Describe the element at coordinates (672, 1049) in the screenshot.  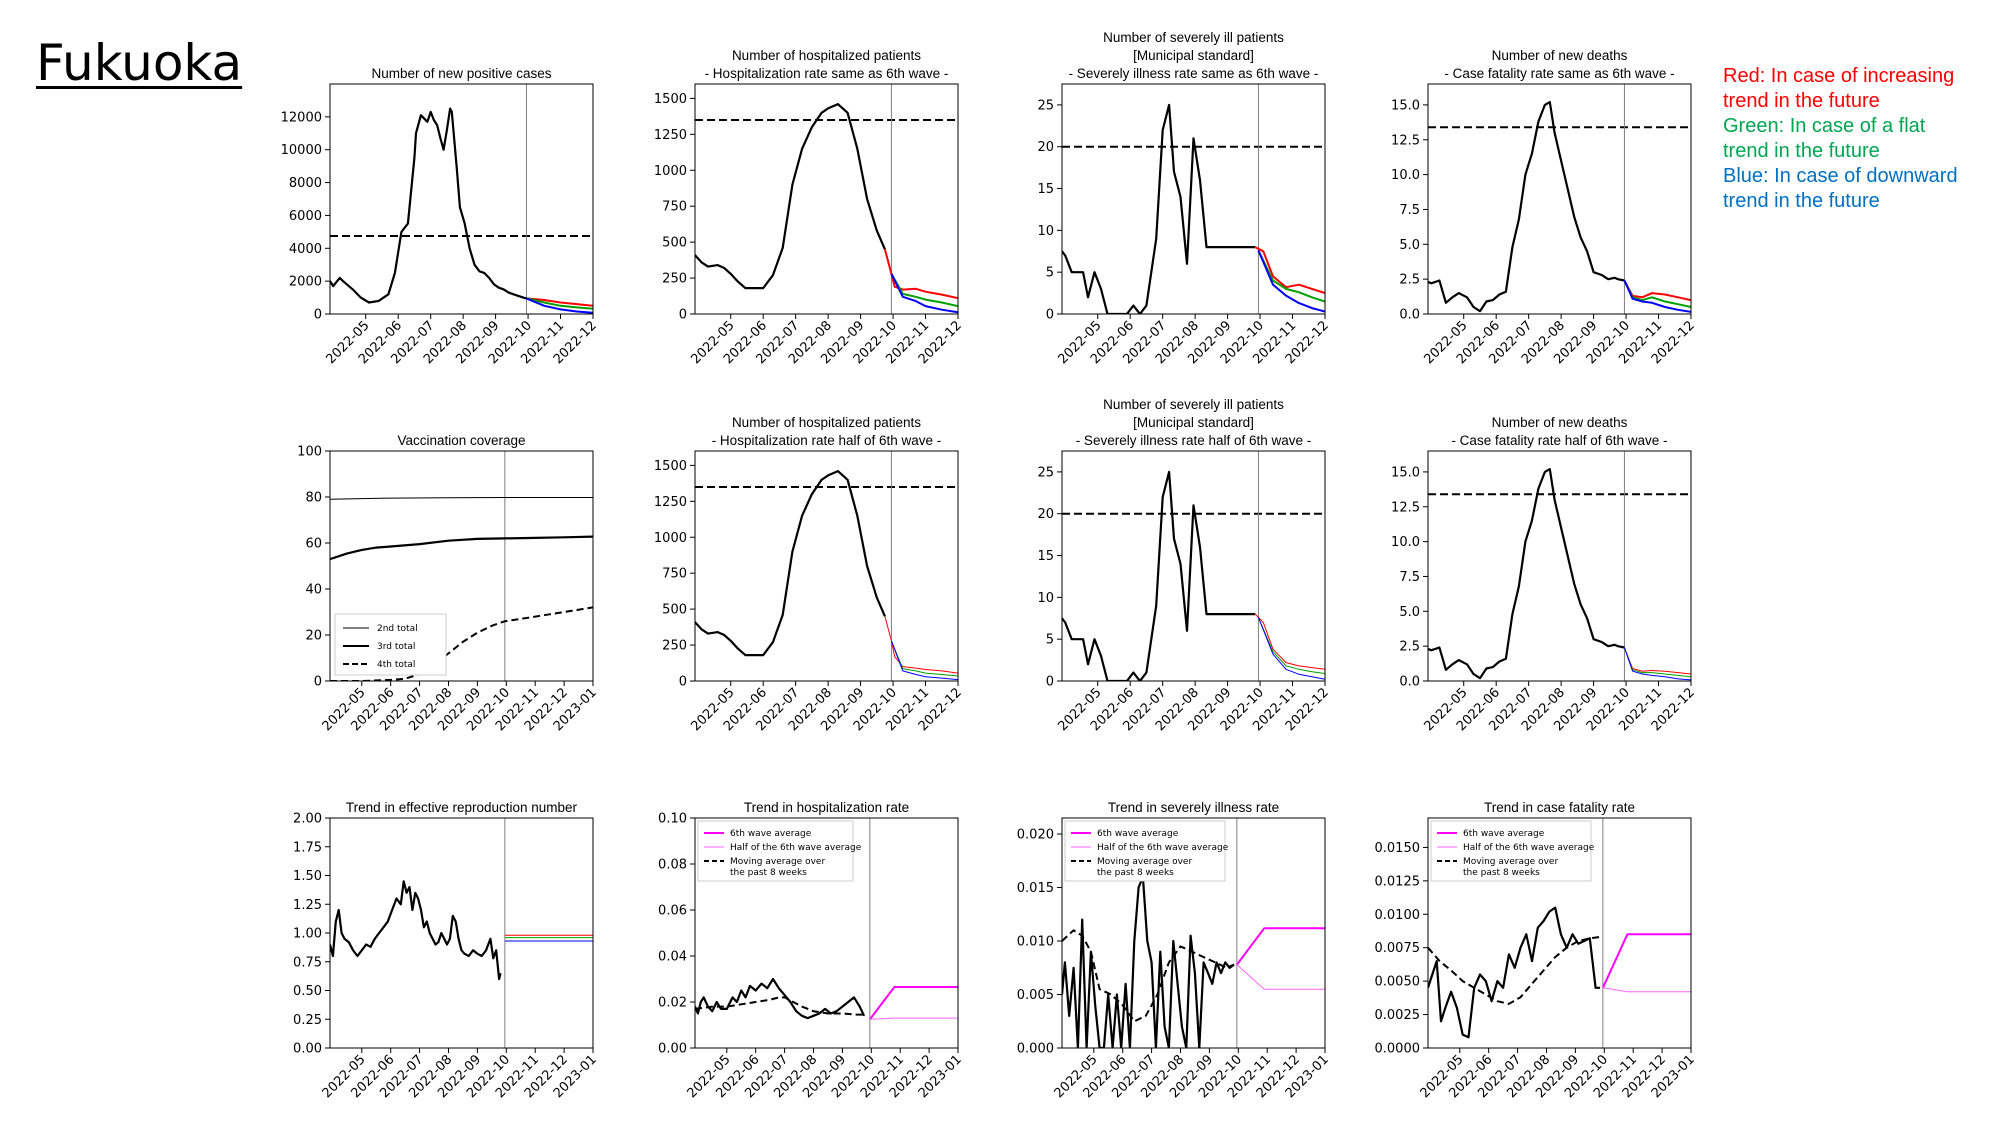
I see `y-tick-label: 0.00` at that location.